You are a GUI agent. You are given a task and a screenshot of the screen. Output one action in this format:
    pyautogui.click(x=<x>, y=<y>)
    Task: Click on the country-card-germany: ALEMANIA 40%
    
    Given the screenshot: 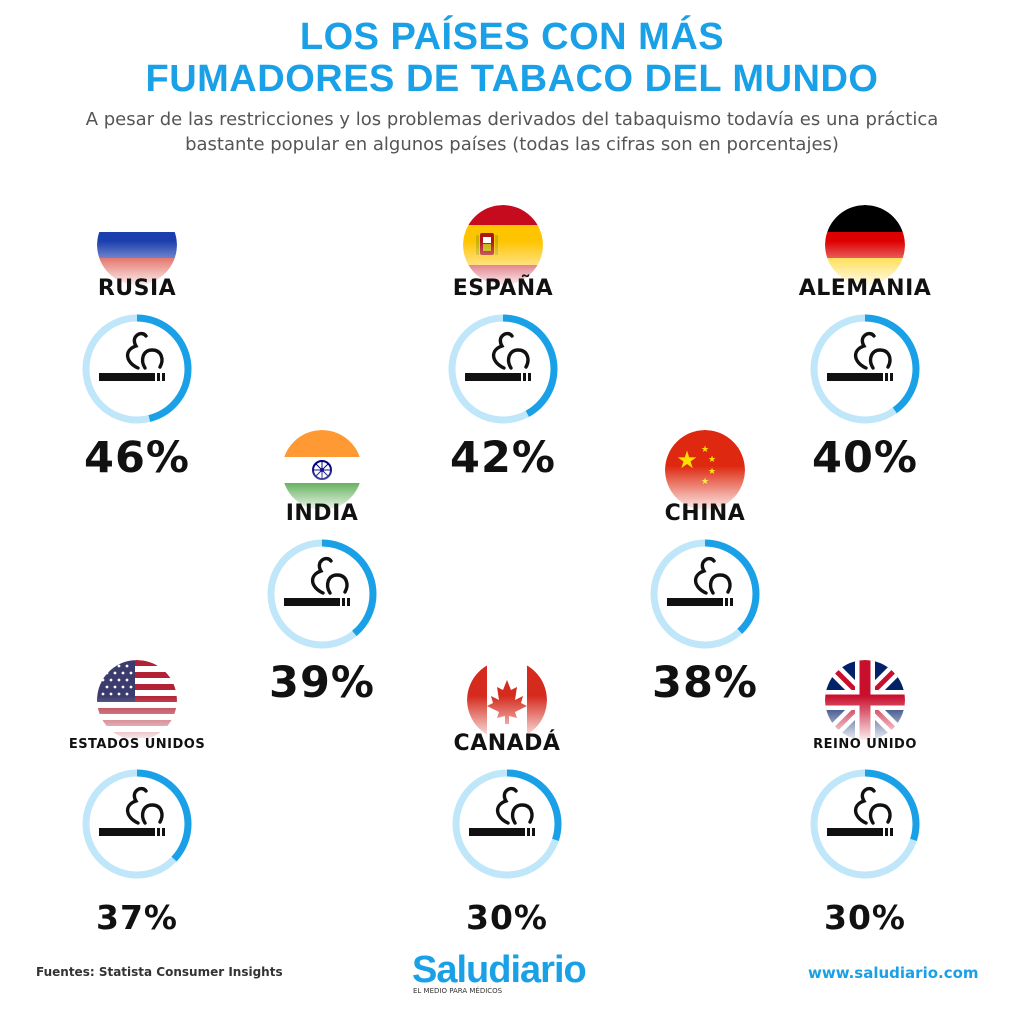 What is the action you would take?
    pyautogui.click(x=865, y=370)
    